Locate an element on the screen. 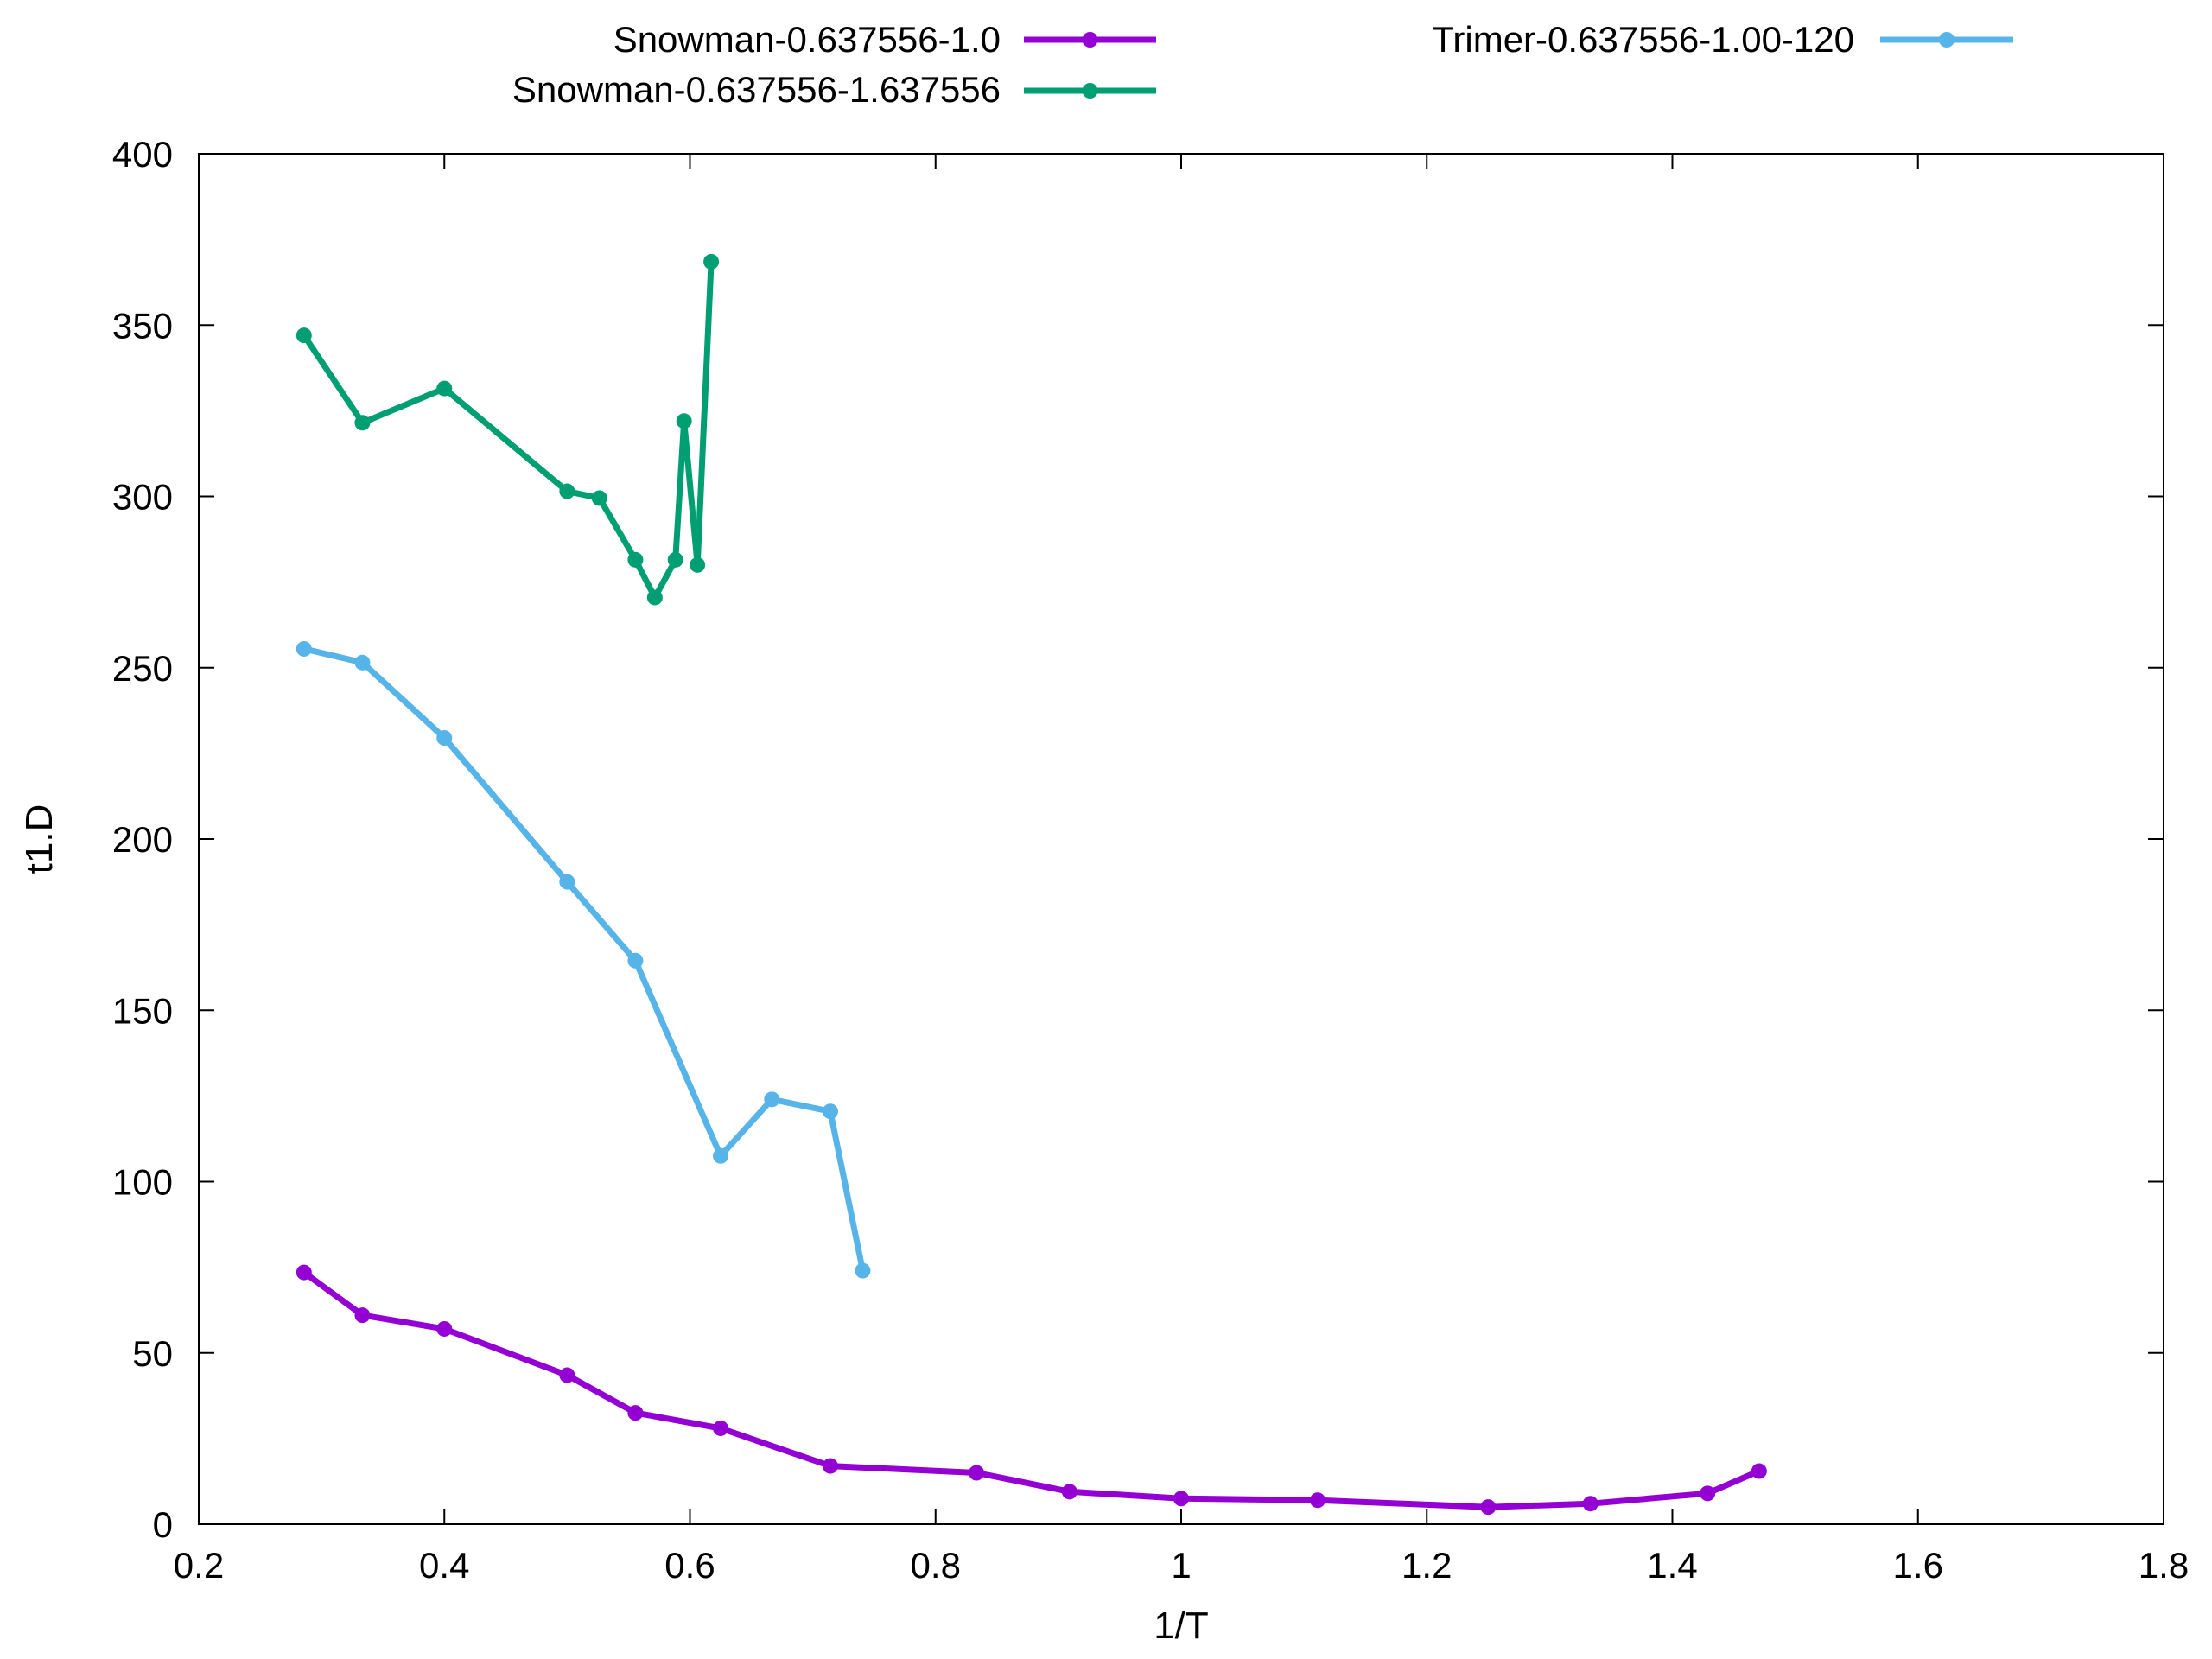 The width and height of the screenshot is (2212, 1659). y-tick-label: 150 is located at coordinates (142, 1010).